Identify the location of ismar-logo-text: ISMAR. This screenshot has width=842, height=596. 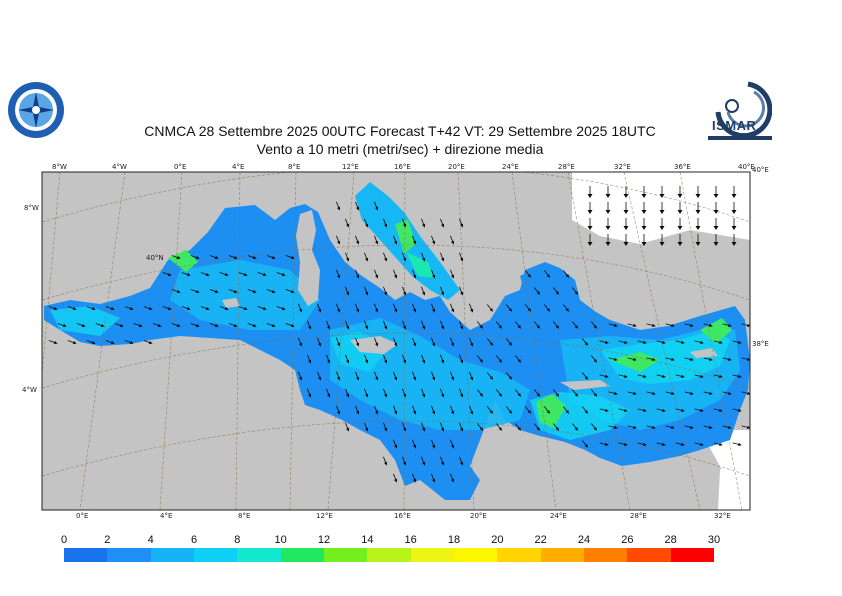
(734, 125).